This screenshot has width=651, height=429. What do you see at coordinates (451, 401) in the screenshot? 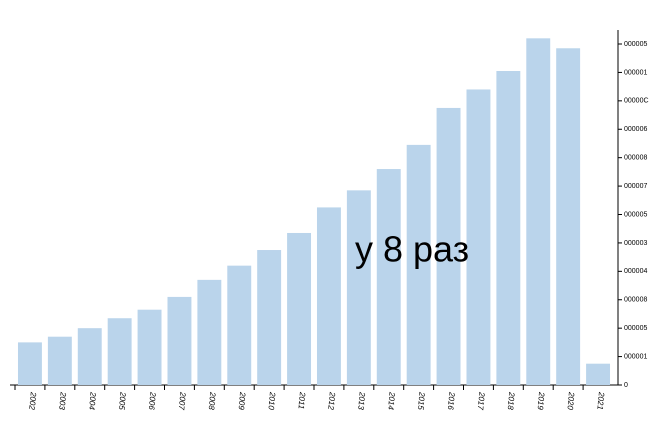
I see `x-tick-label: 2016` at bounding box center [451, 401].